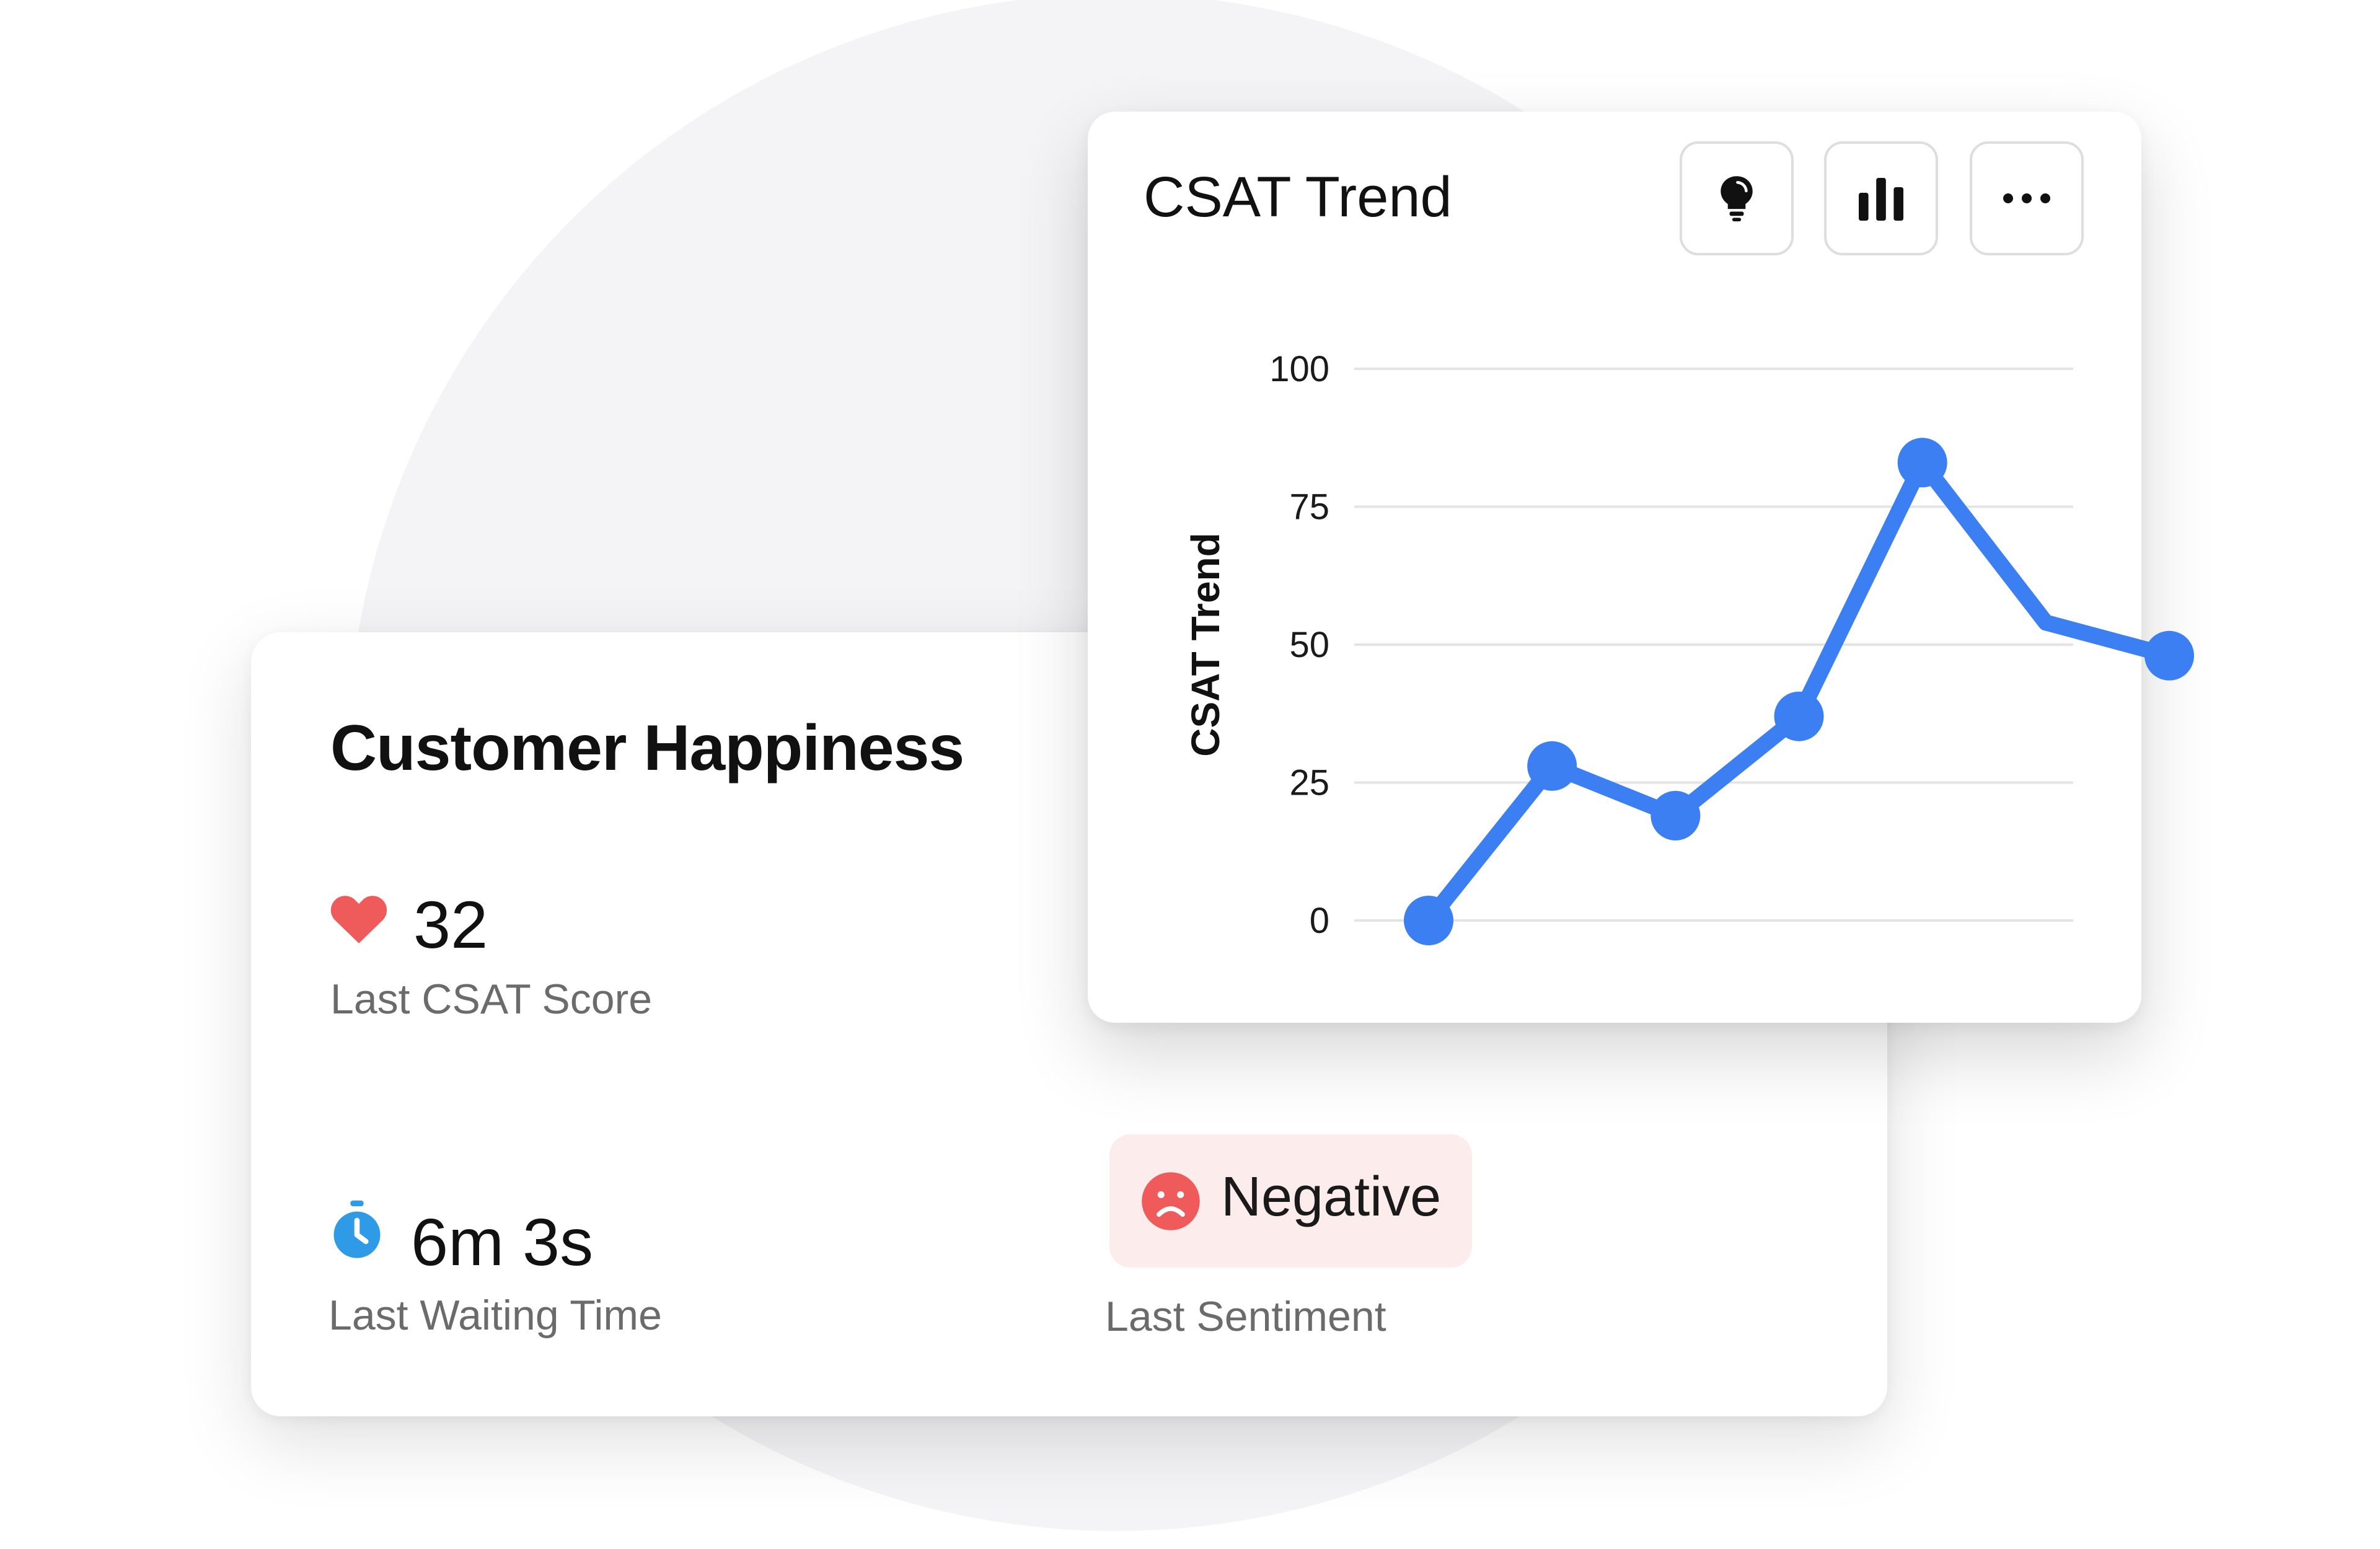 The height and width of the screenshot is (1549, 2380). I want to click on sentiment-value: Negative, so click(1331, 1197).